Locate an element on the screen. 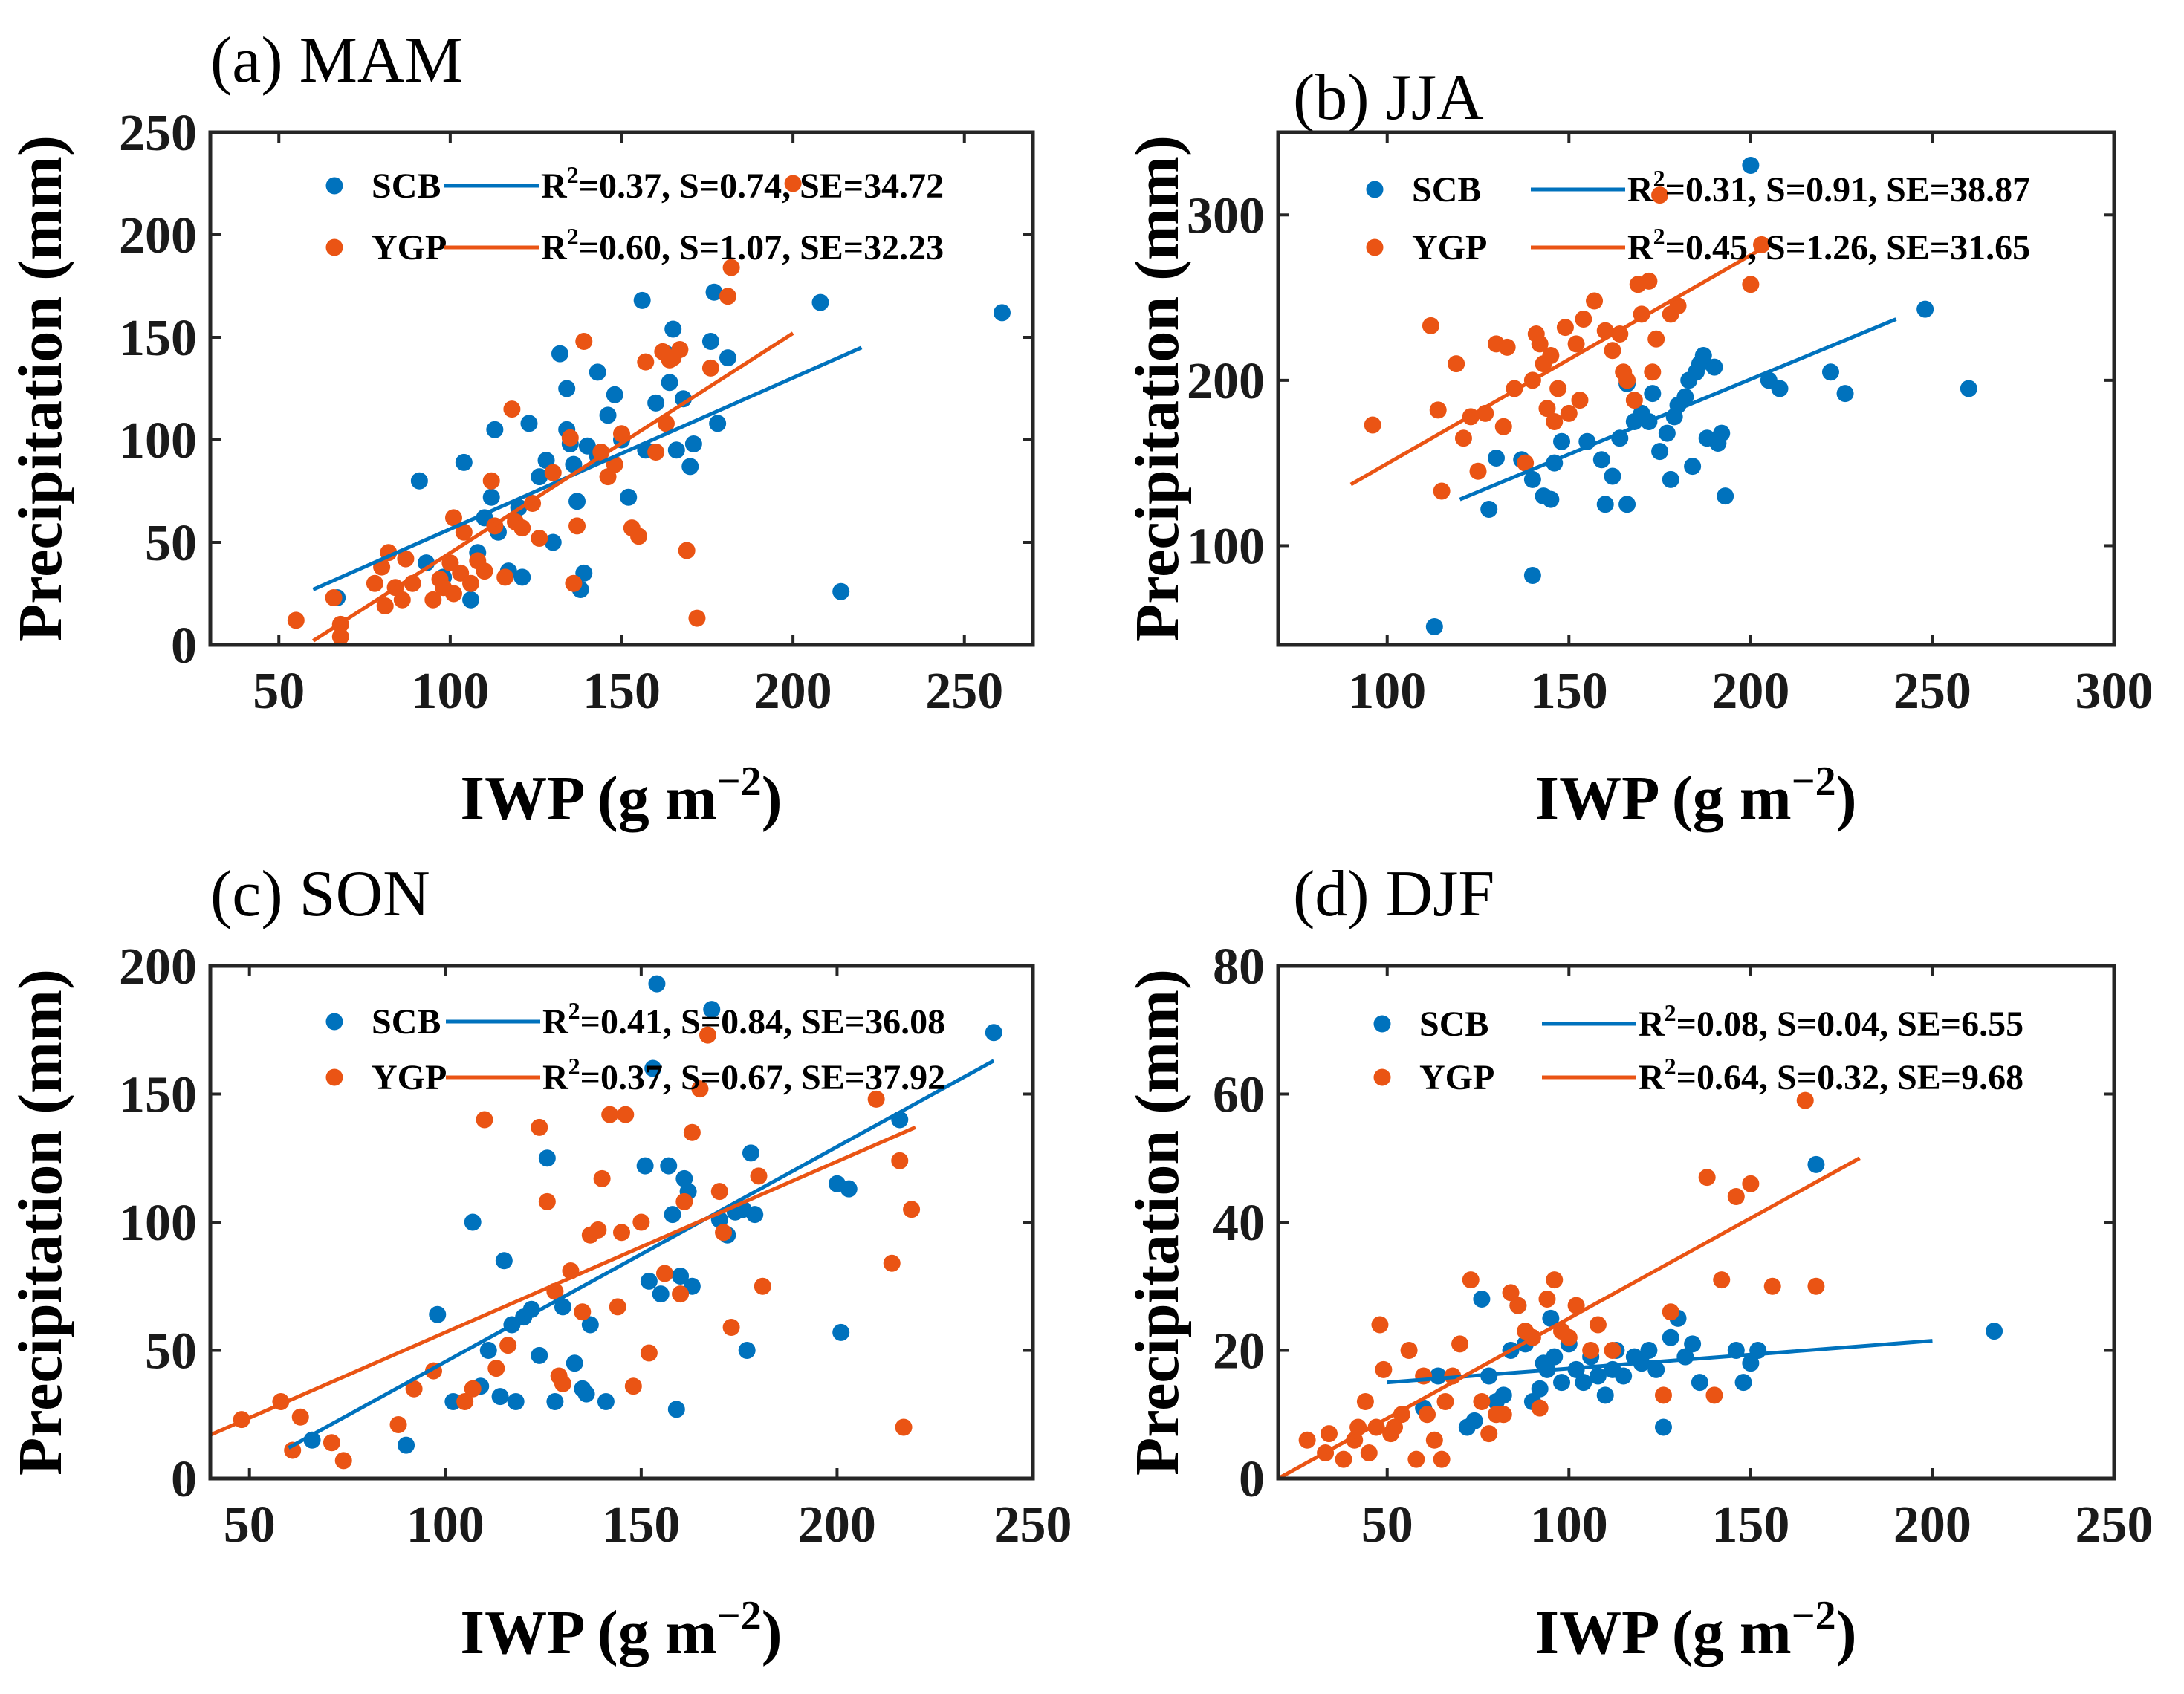  panel-title: (a) MAM is located at coordinates (336, 61).